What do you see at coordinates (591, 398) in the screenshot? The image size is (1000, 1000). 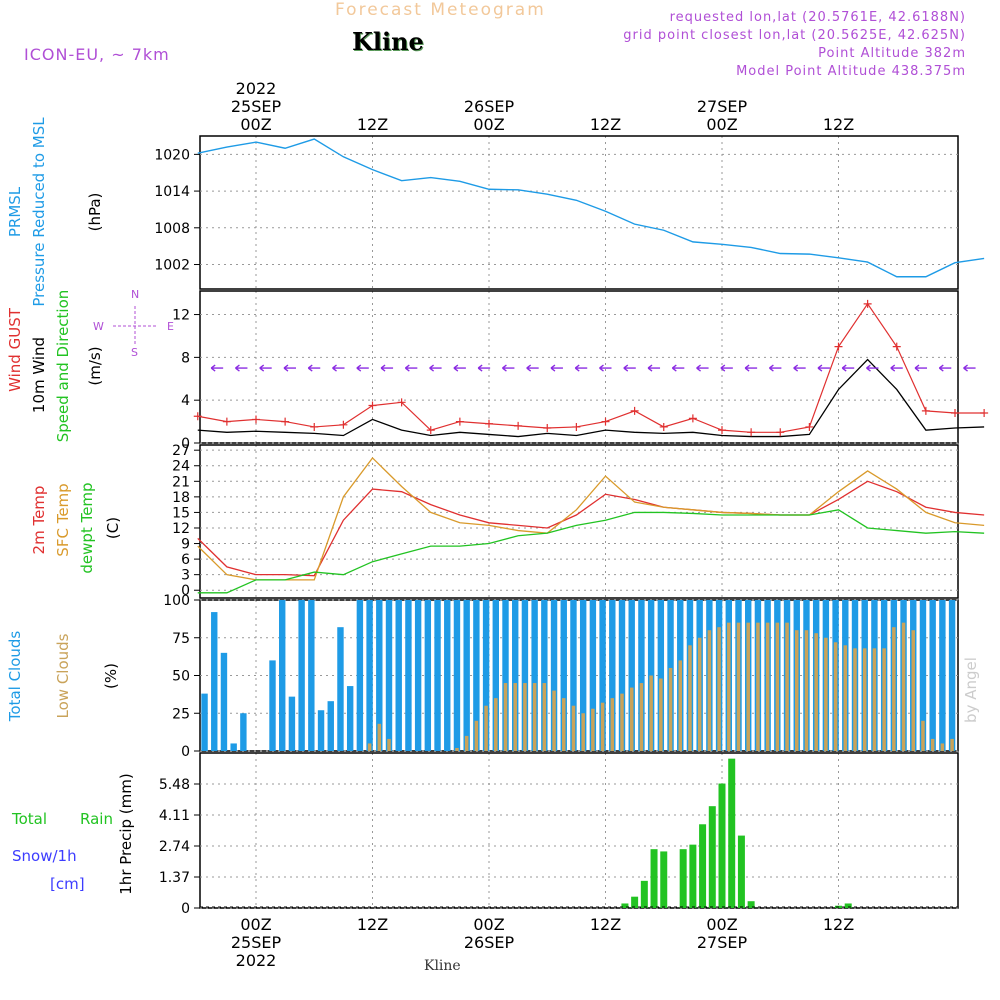 I see `wind-speed-line` at bounding box center [591, 398].